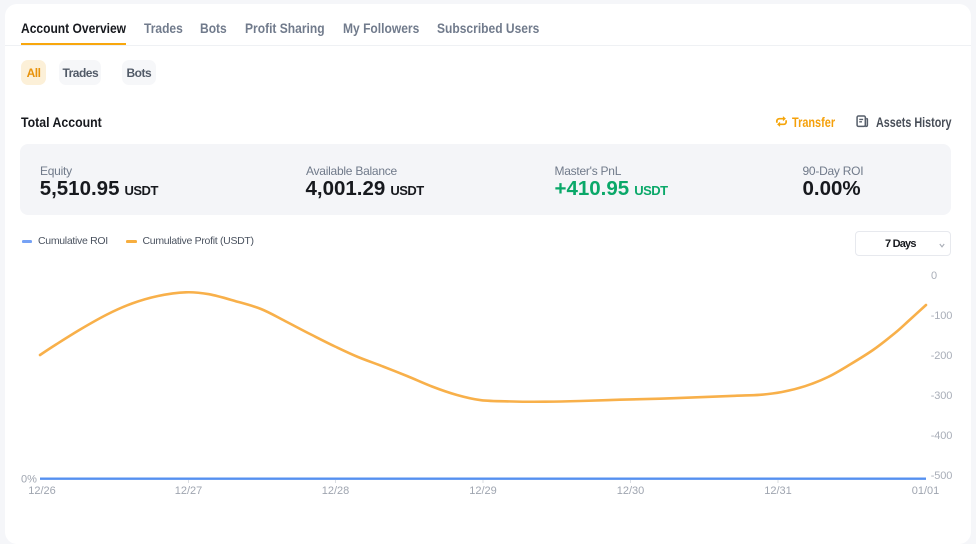 This screenshot has width=976, height=544. I want to click on svg-text: -400, so click(942, 436).